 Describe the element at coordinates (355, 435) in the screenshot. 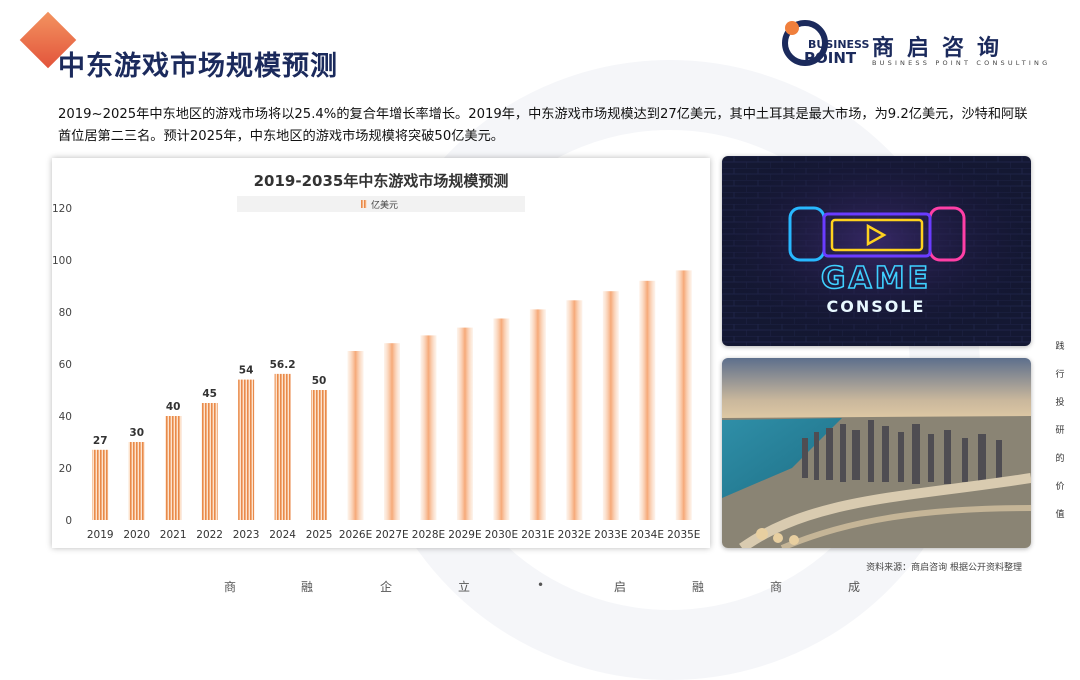

I see `bar-2026E` at that location.